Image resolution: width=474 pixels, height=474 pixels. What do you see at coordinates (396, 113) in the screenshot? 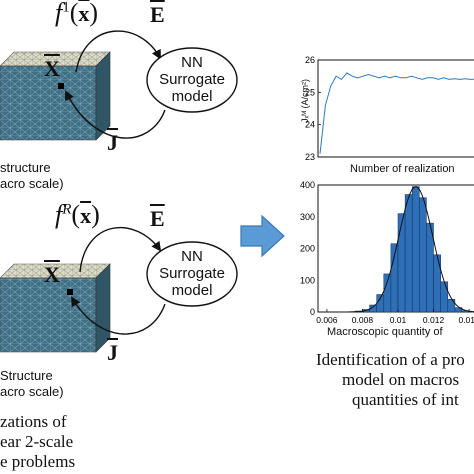
I see `line-series` at bounding box center [396, 113].